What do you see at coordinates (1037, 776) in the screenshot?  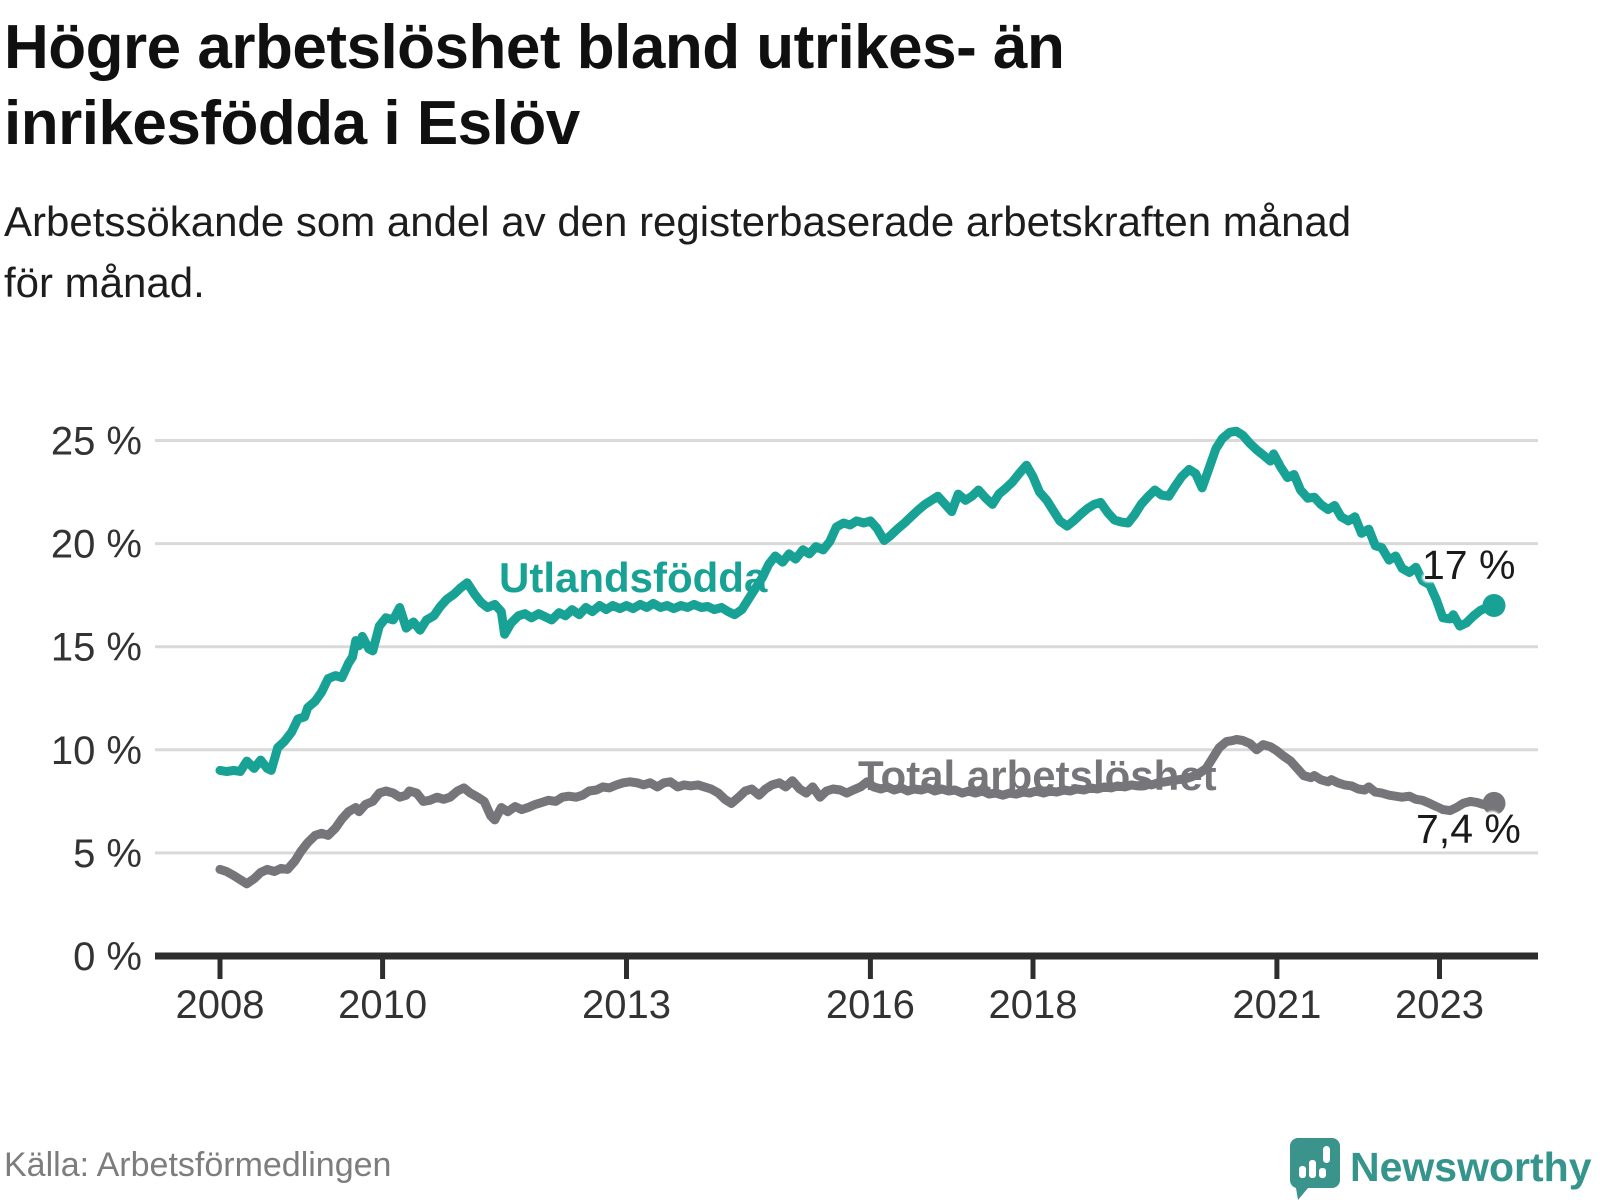 I see `series-label-total-arbetsloshet: Total arbetslöshet` at bounding box center [1037, 776].